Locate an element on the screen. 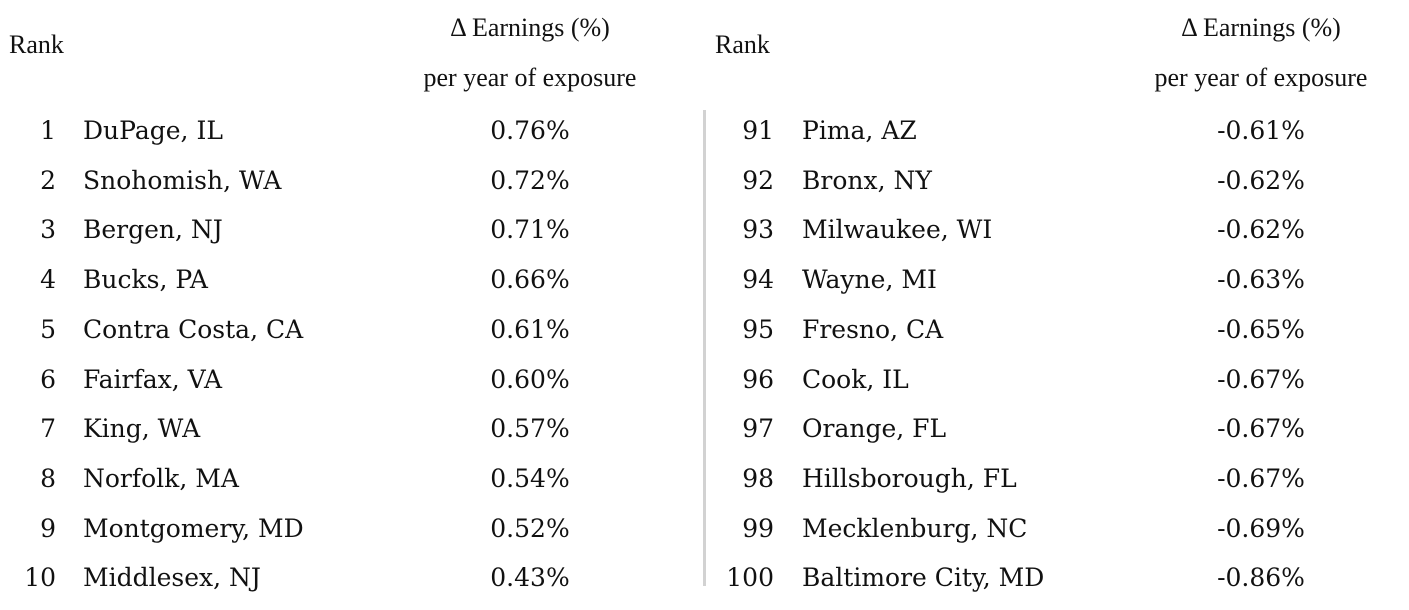 This screenshot has height=610, width=1409. earnings-change-cell: 0.60% is located at coordinates (530, 379).